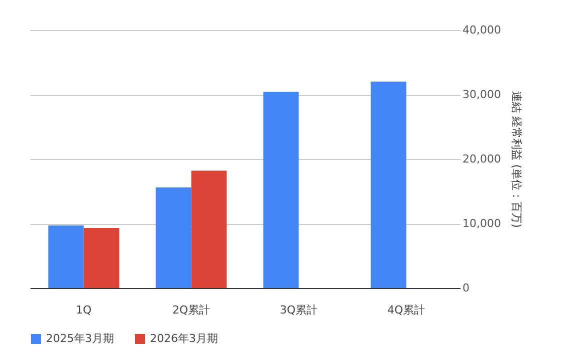 Image resolution: width=579 pixels, height=362 pixels. I want to click on x-tick-label: 3Q累計, so click(299, 310).